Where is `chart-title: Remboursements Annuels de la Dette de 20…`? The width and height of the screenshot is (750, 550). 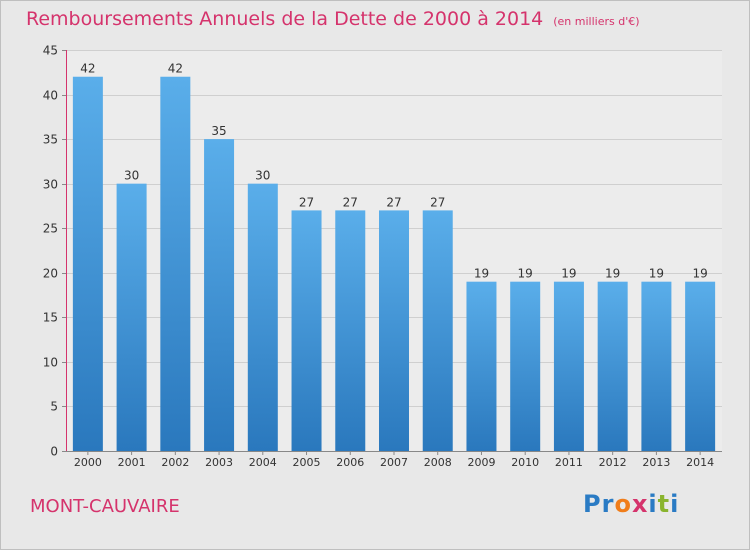
chart-title: Remboursements Annuels de la Dette de 20… is located at coordinates (333, 19).